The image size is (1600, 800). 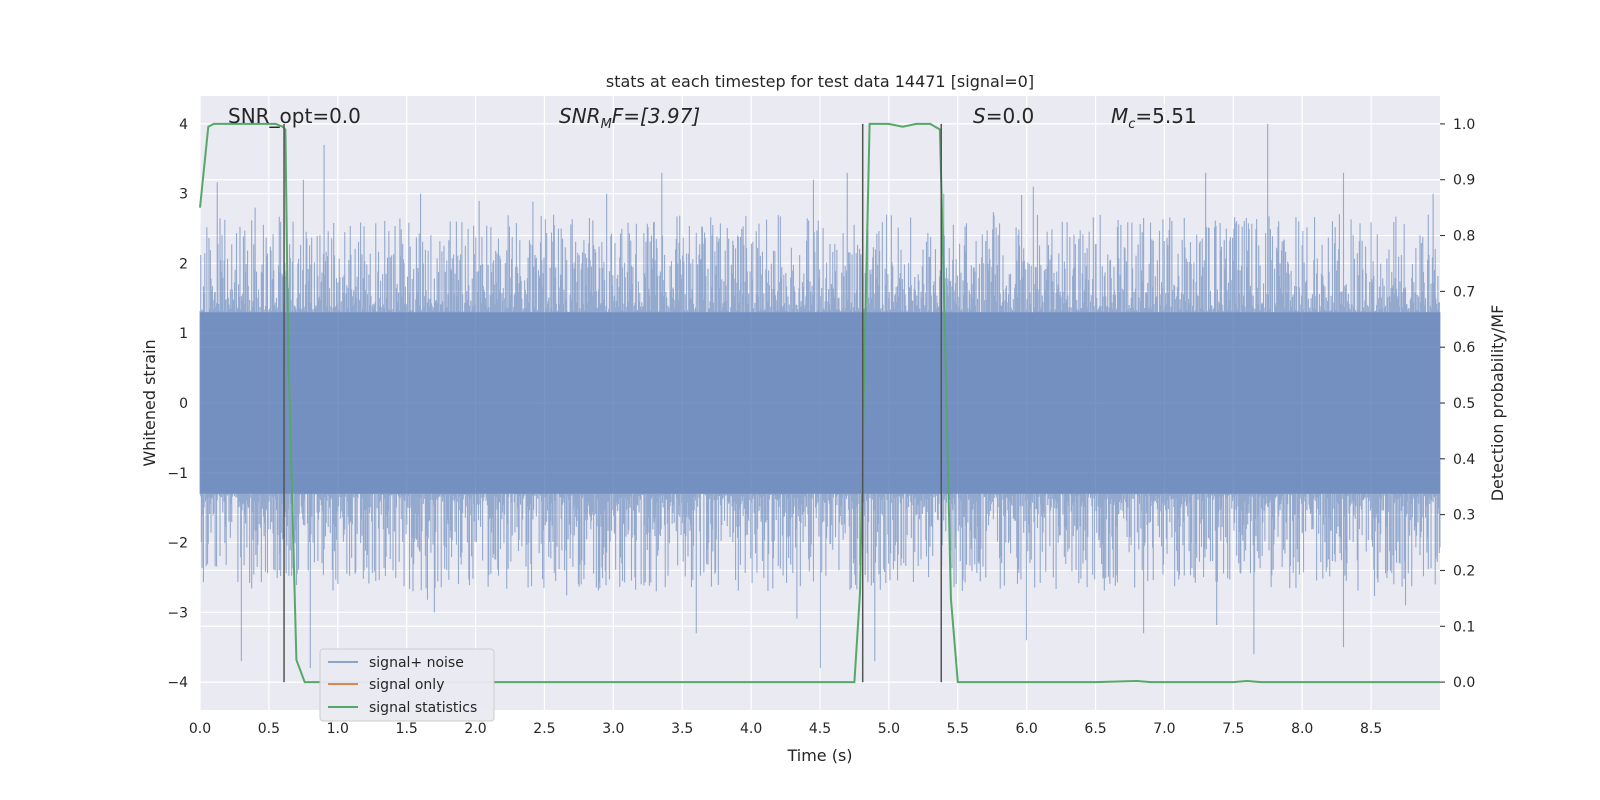 What do you see at coordinates (416, 663) in the screenshot?
I see `legend-label-signal-noise: signal+ noise` at bounding box center [416, 663].